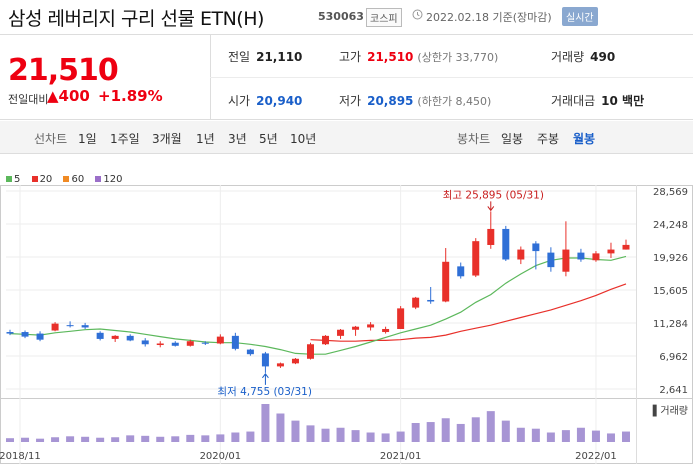  I want to click on period-5y: 5년, so click(268, 139).